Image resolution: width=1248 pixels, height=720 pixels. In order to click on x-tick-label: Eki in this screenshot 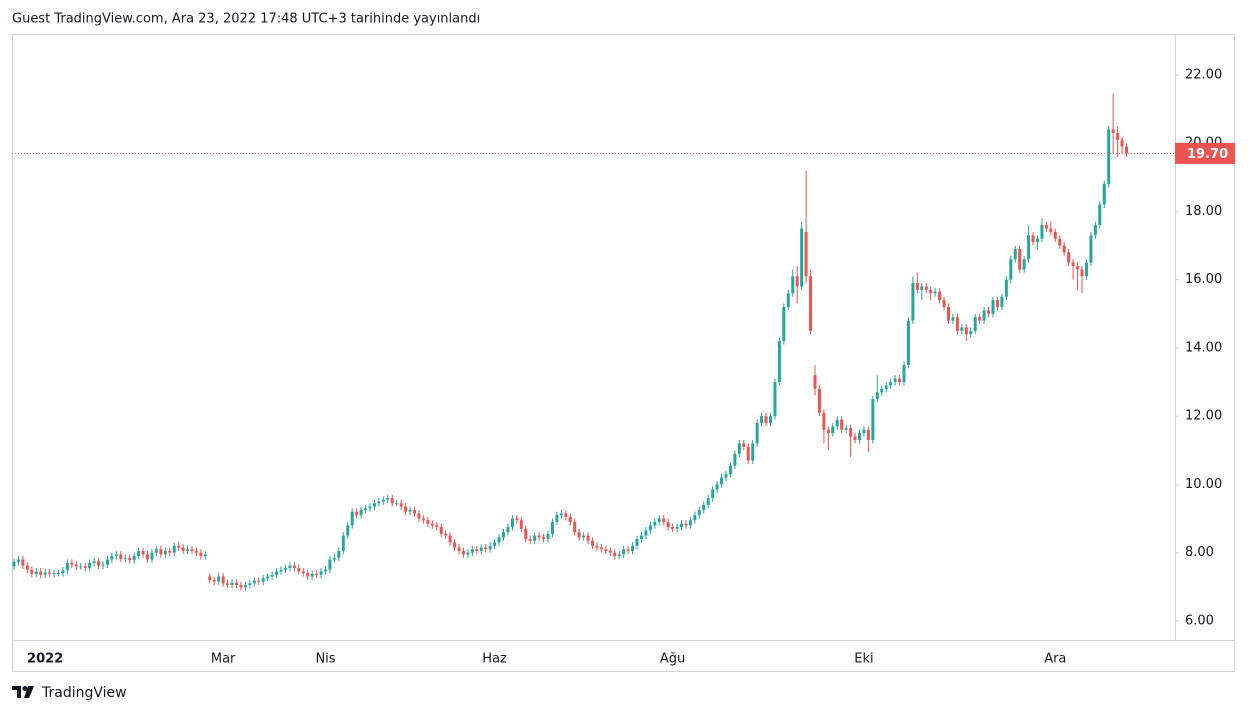, I will do `click(863, 659)`.